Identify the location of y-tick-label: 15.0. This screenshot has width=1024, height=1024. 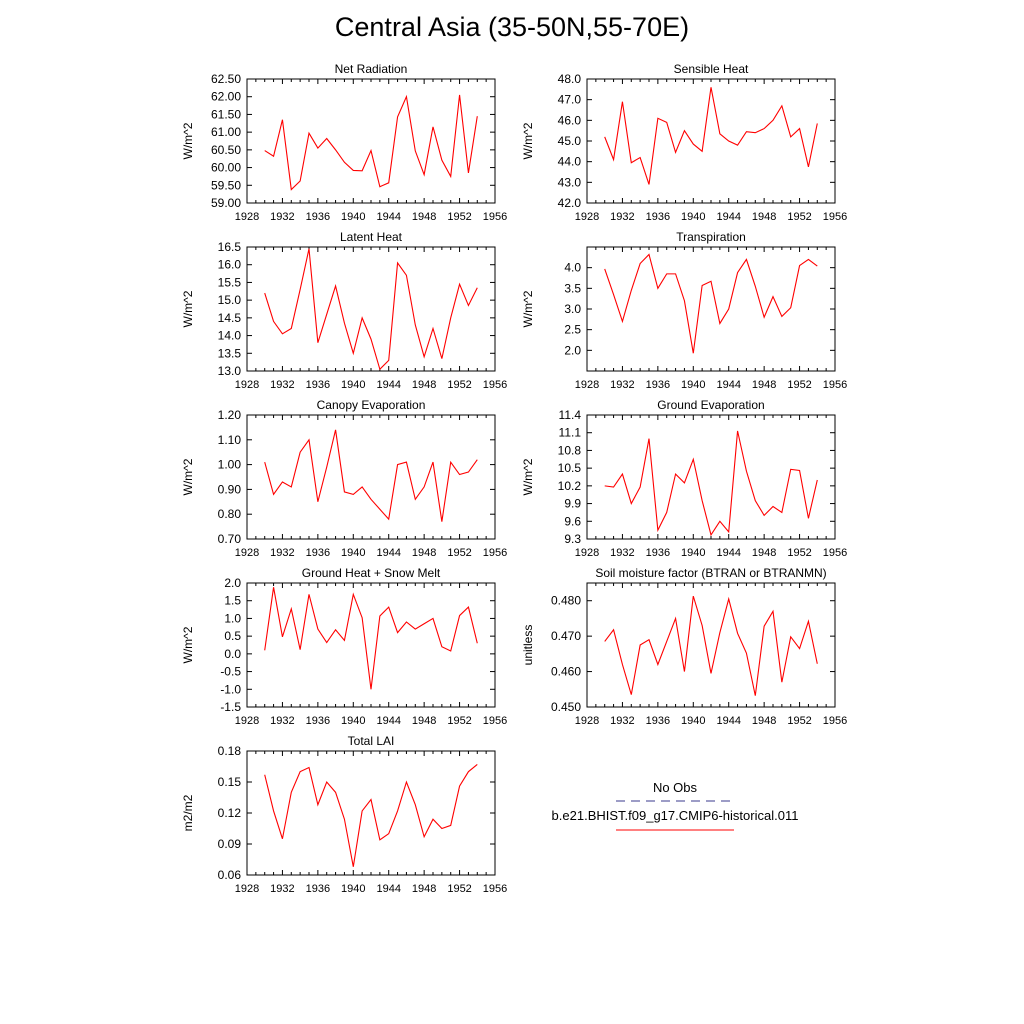
(230, 300).